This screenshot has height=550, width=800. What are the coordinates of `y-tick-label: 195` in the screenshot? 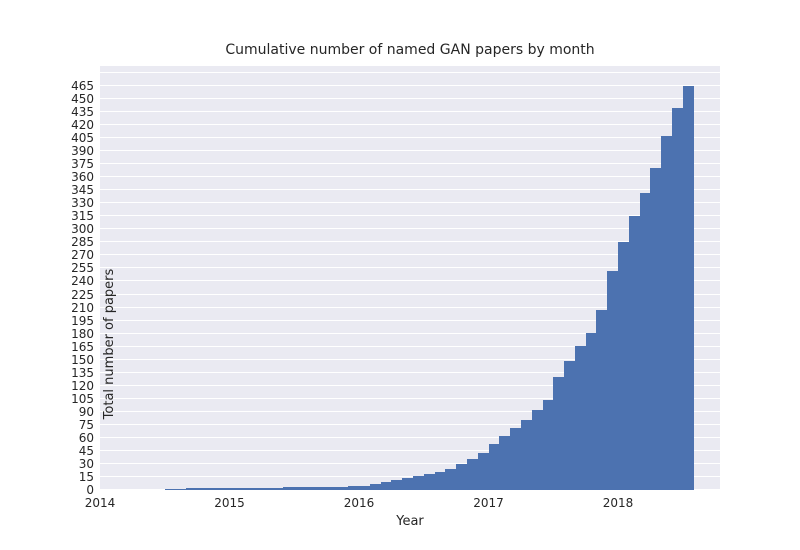 It's located at (82, 320).